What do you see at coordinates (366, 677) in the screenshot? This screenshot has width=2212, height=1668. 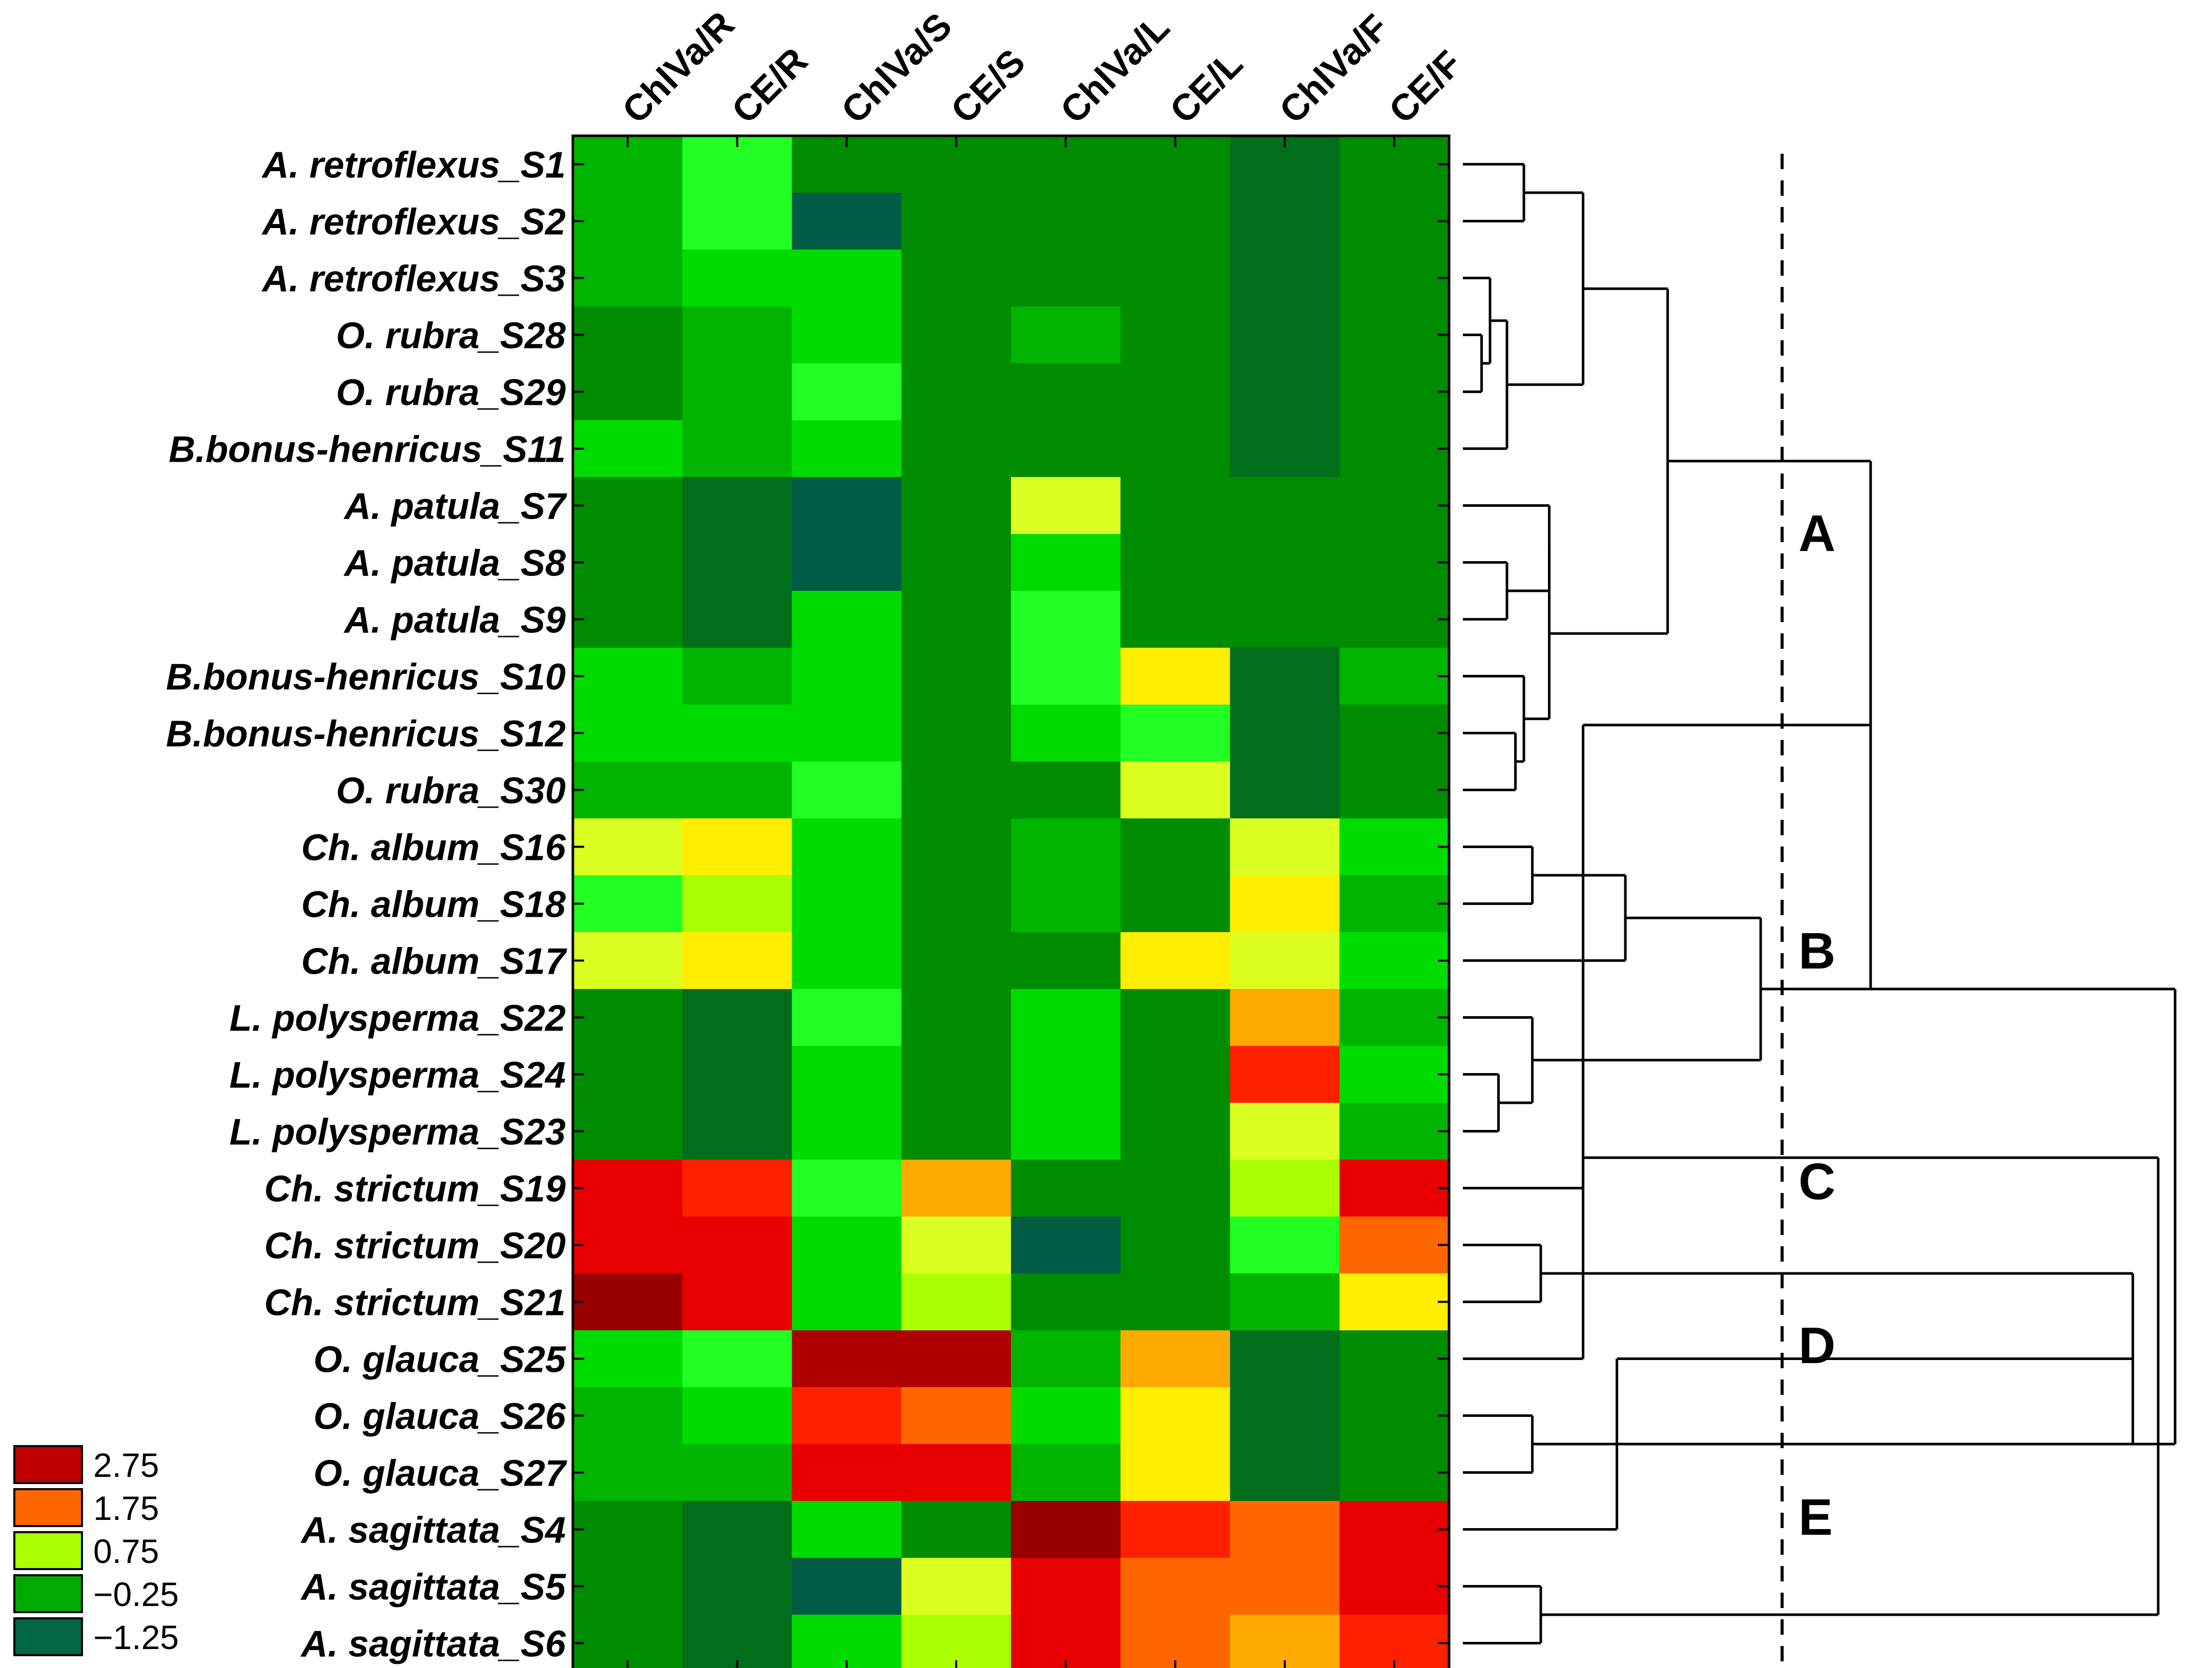 I see `row-label: B.bonus-henricus_S10` at bounding box center [366, 677].